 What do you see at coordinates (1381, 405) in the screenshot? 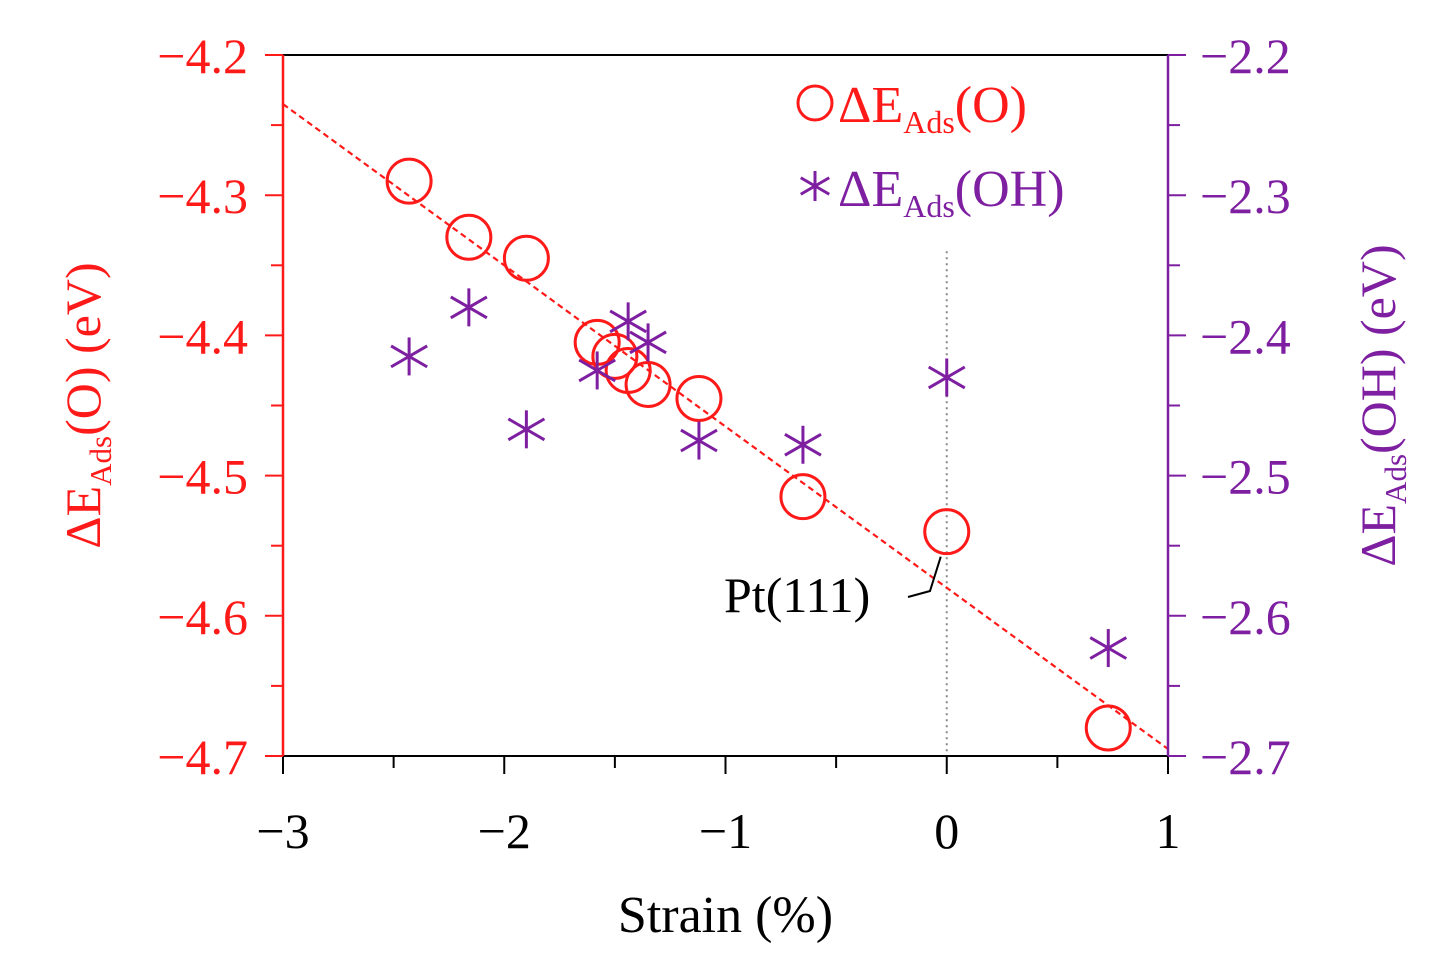
I see `right-axis-label: ΔEAds(OH) (eV)` at bounding box center [1381, 405].